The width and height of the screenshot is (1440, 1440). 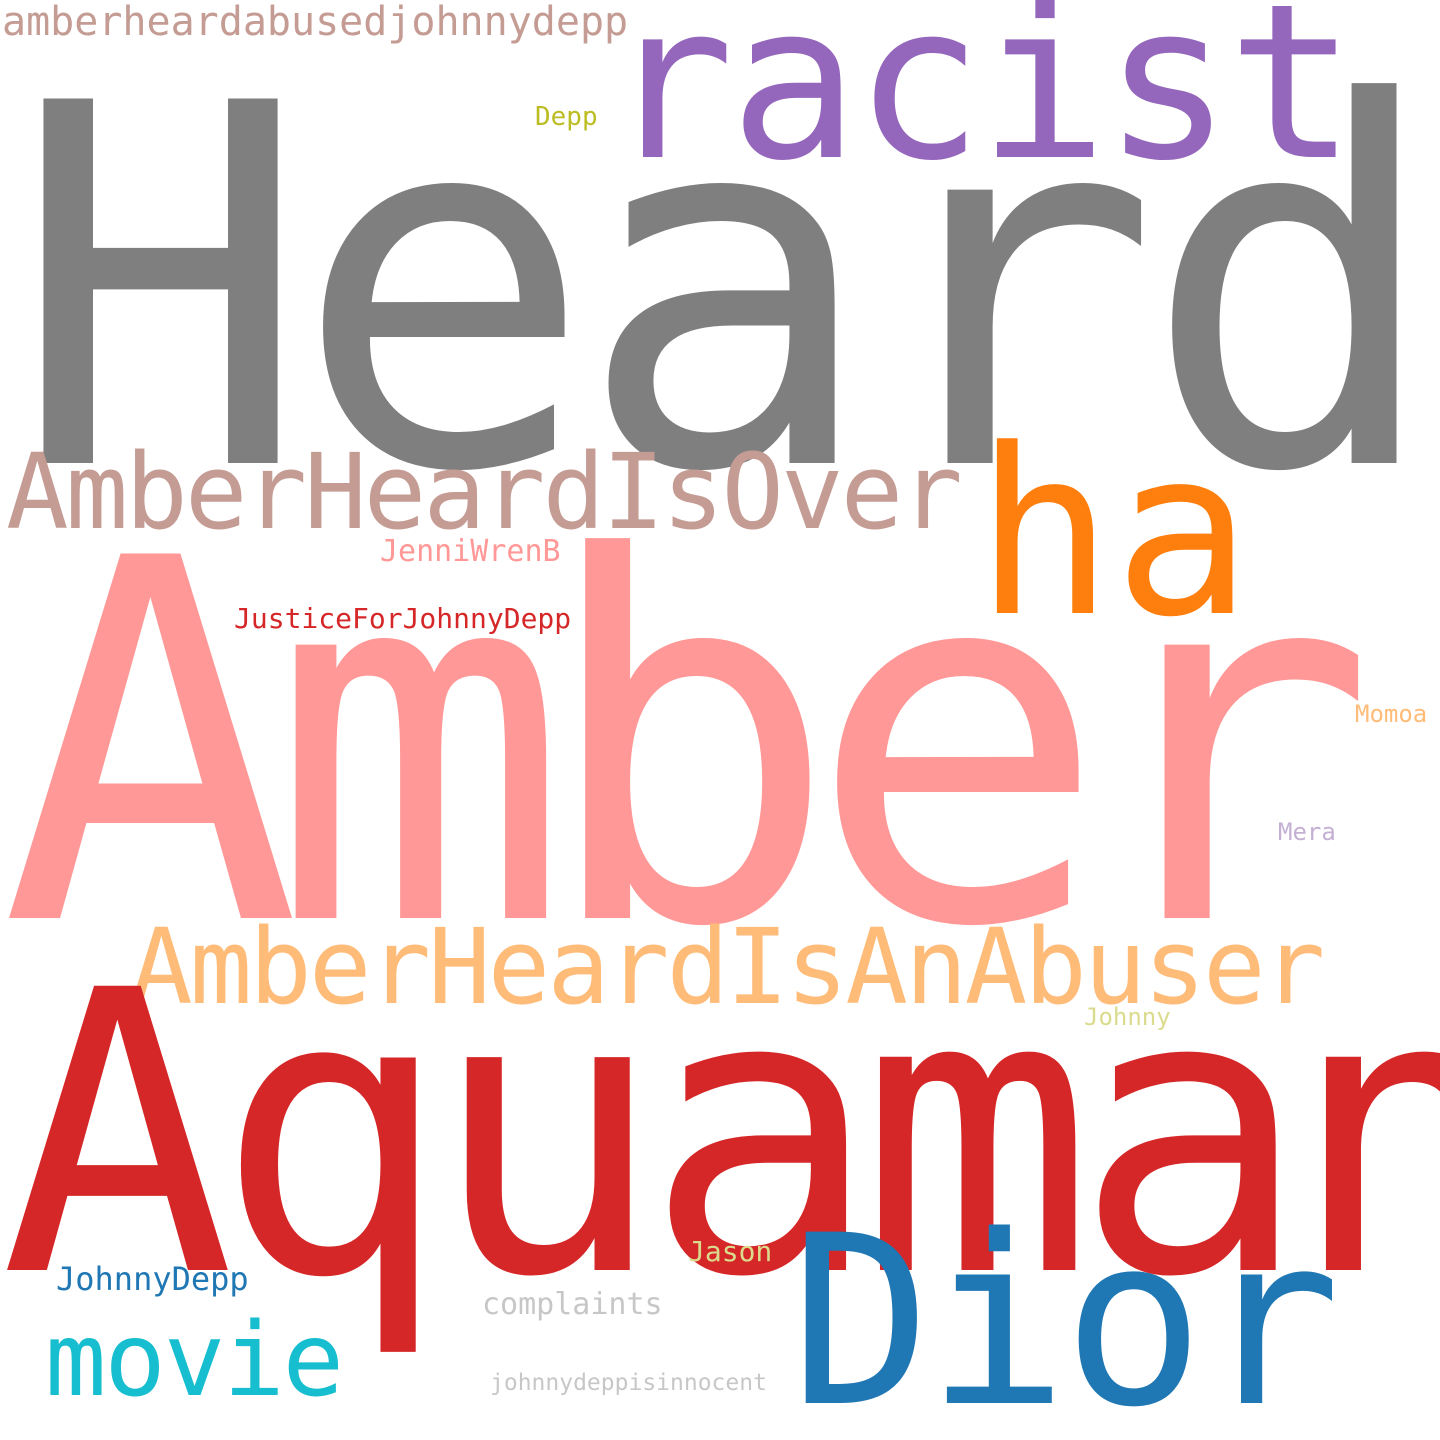 I want to click on word-amberheardisover: AmberHeardIsOver, so click(x=484, y=492).